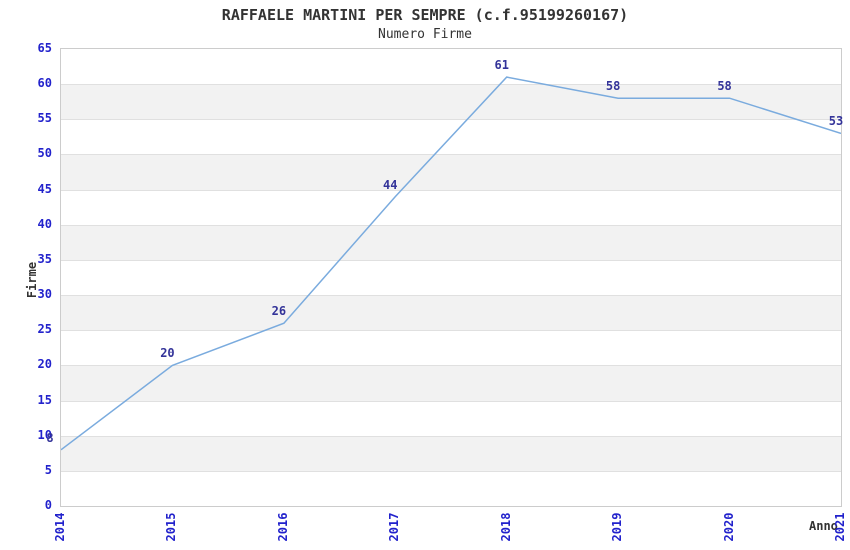 This screenshot has height=550, width=850. I want to click on y-tick-label: 30, so click(44, 294).